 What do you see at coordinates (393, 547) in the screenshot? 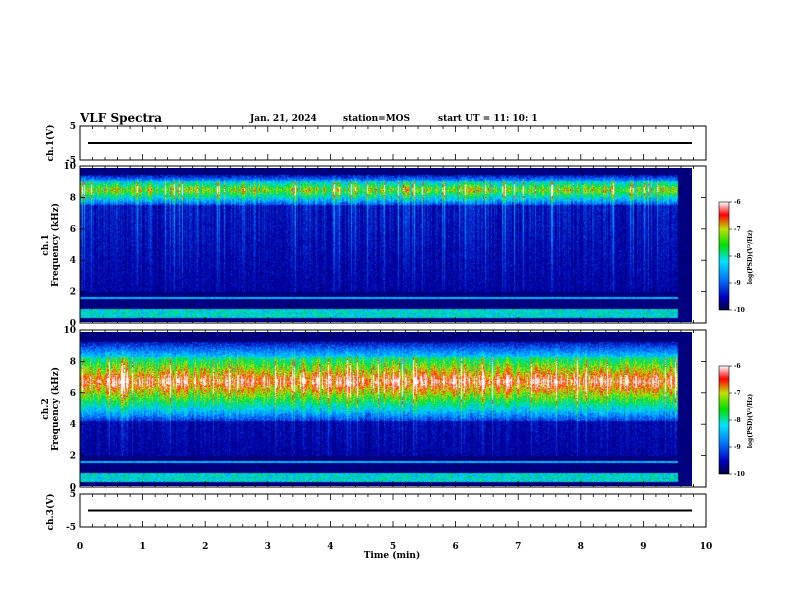
I see `x-tick-label: 5` at bounding box center [393, 547].